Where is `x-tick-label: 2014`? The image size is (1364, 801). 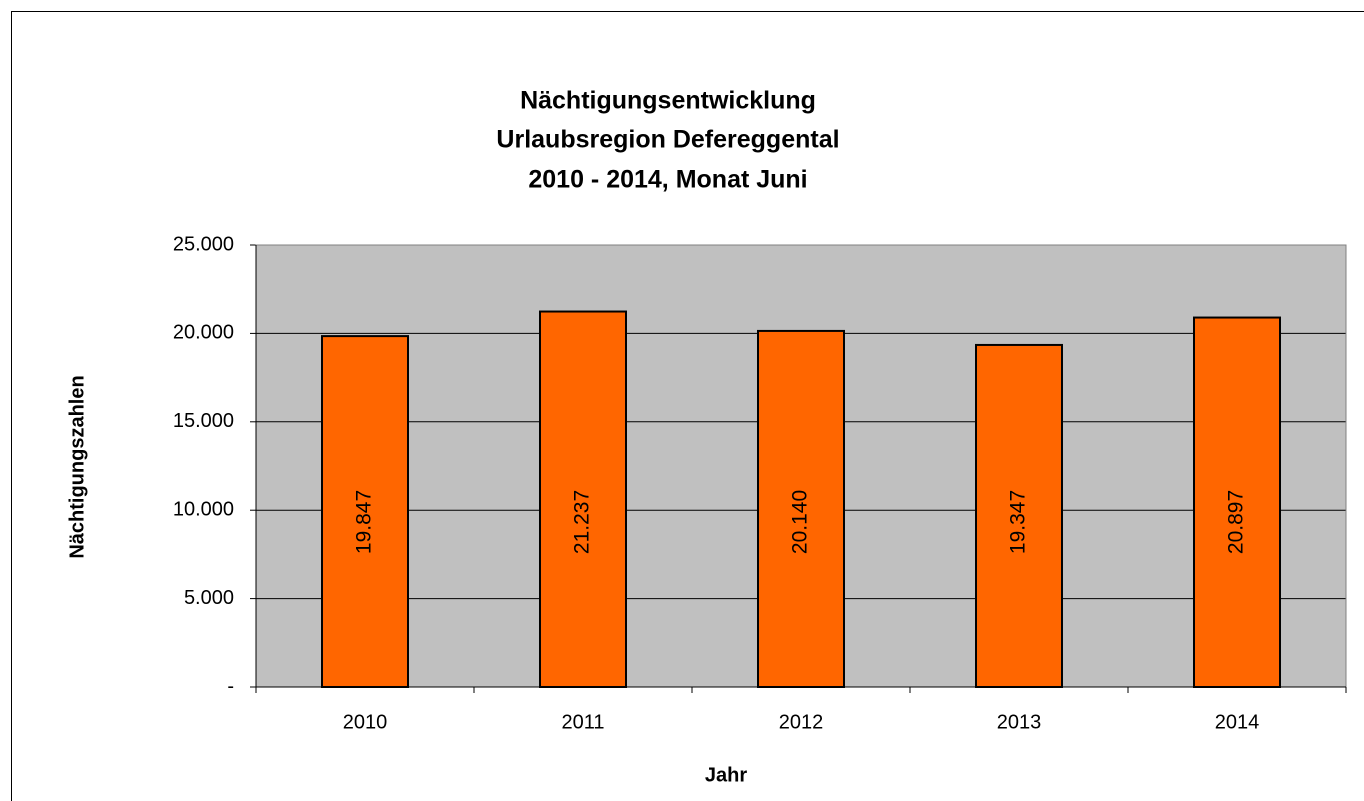
x-tick-label: 2014 is located at coordinates (1237, 722).